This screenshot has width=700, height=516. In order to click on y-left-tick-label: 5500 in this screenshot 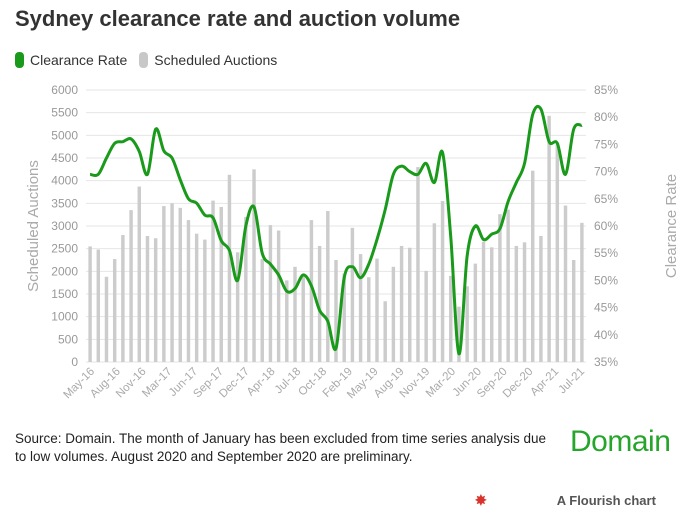, I will do `click(64, 113)`.